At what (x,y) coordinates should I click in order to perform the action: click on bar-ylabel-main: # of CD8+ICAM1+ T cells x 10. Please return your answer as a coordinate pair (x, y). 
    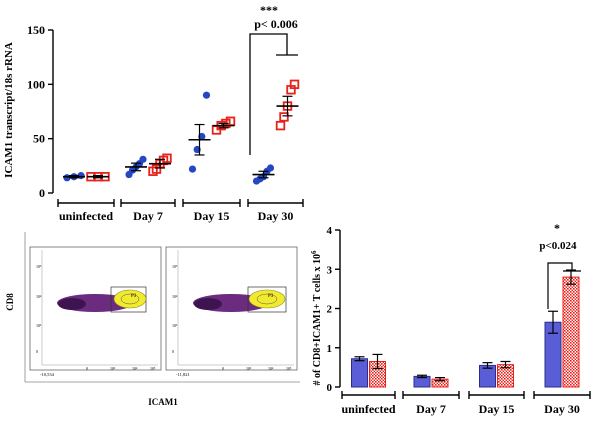
    Looking at the image, I should click on (317, 320).